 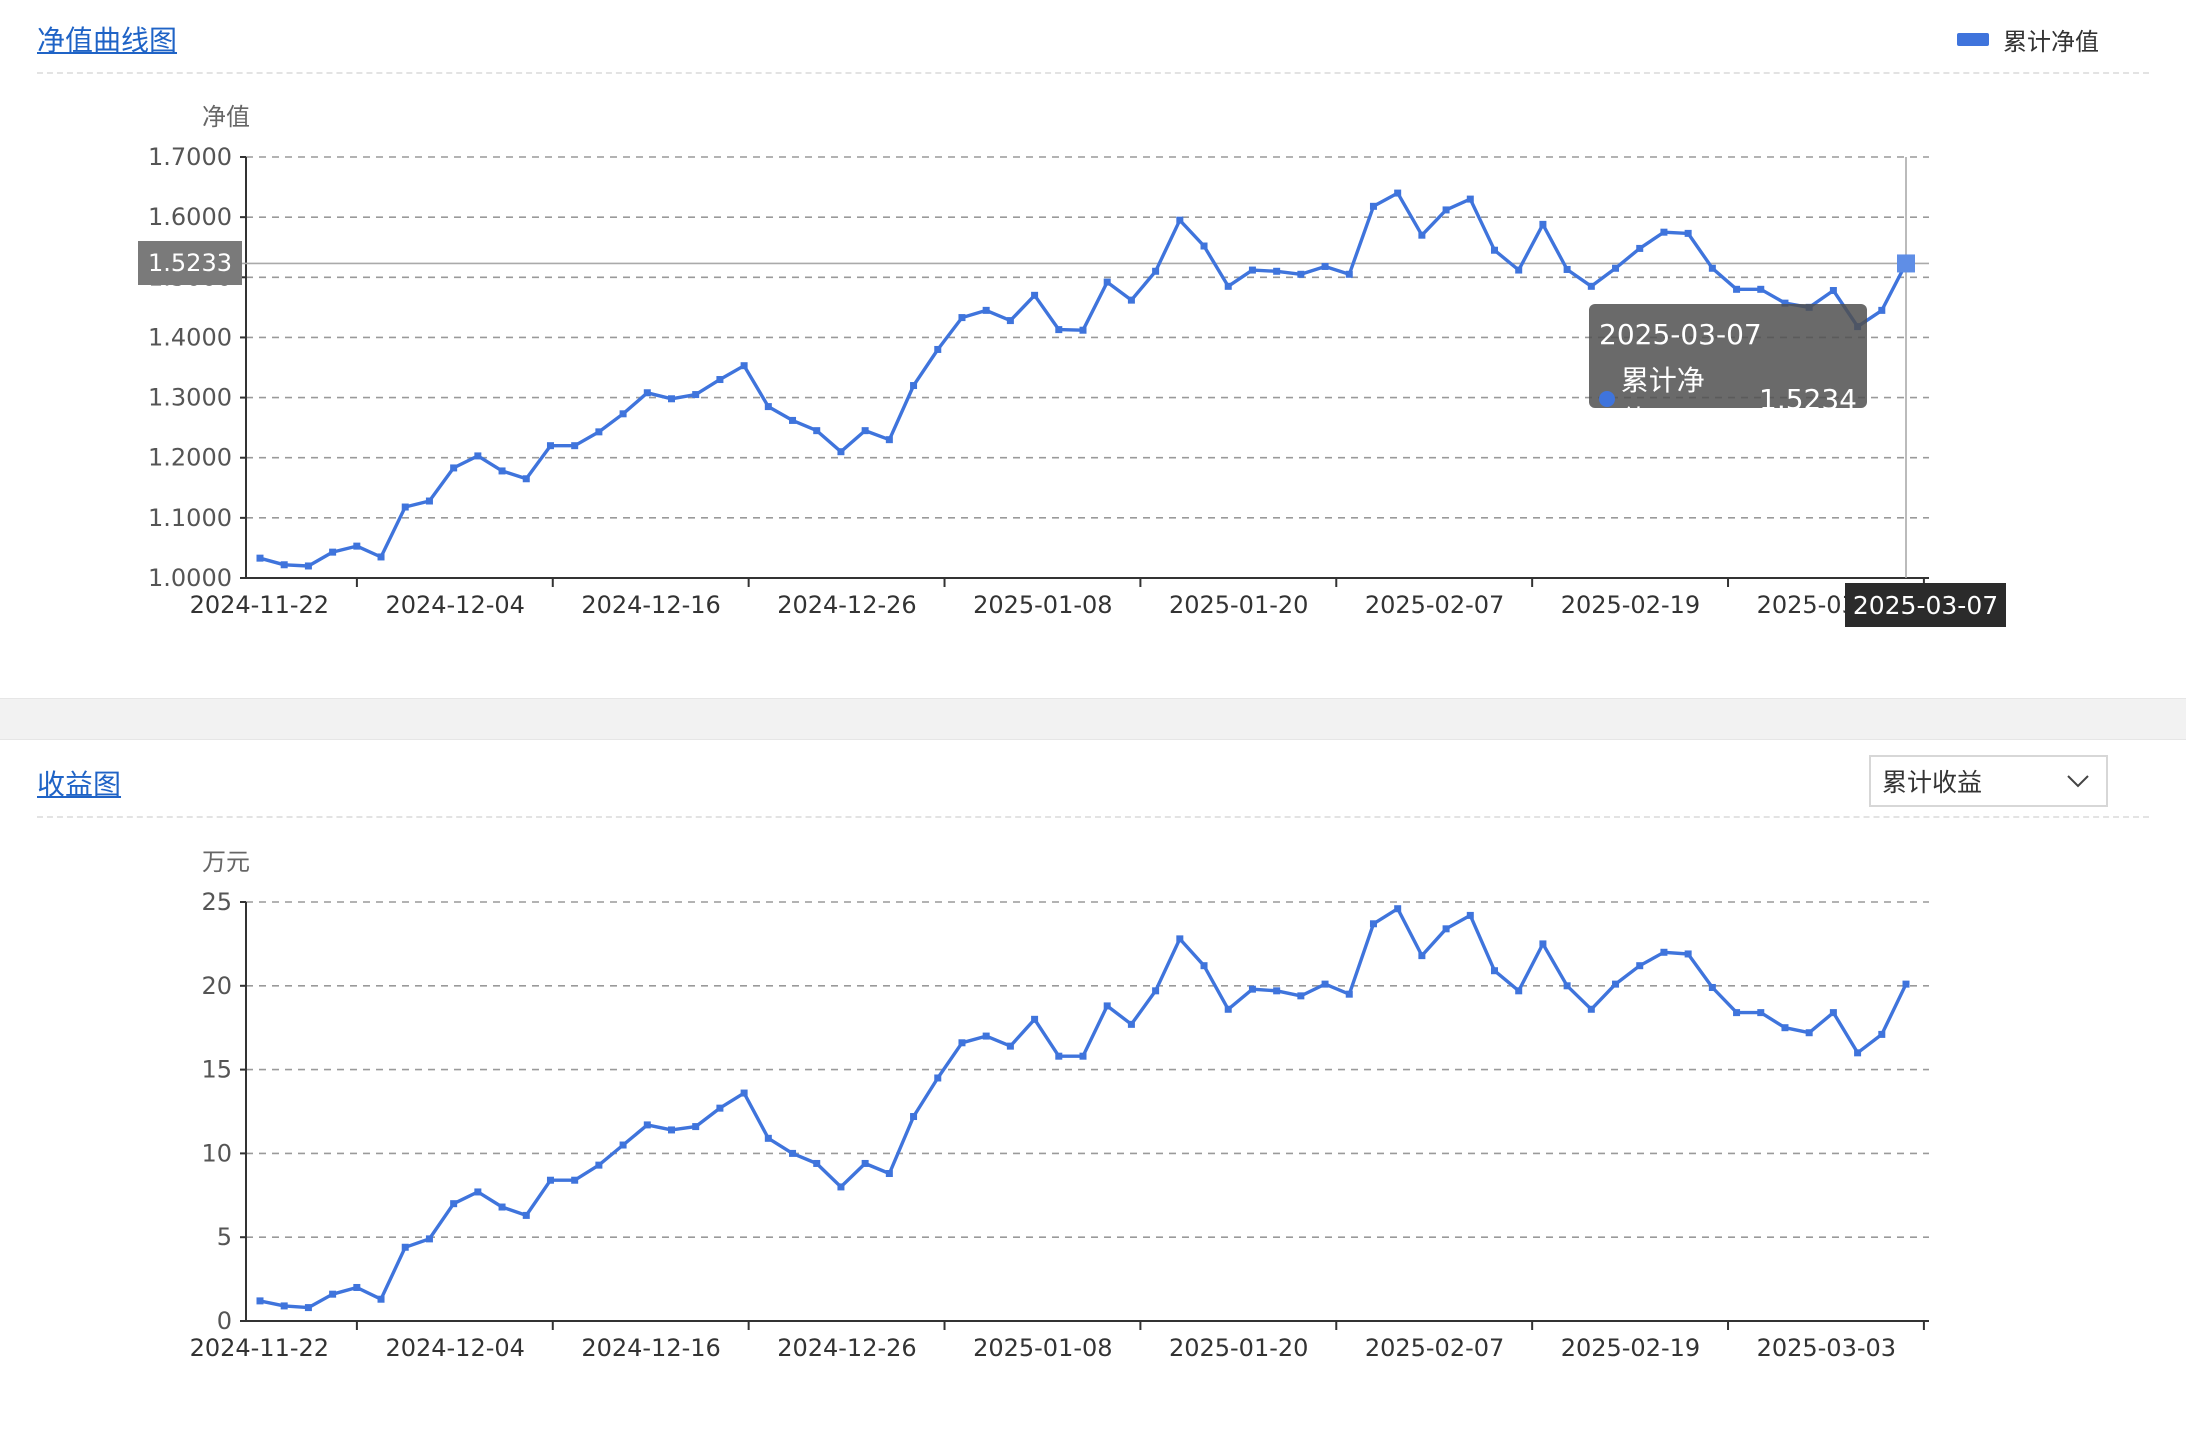 What do you see at coordinates (1662, 400) in the screenshot?
I see `tooltip-series-label: 累计净值：` at bounding box center [1662, 400].